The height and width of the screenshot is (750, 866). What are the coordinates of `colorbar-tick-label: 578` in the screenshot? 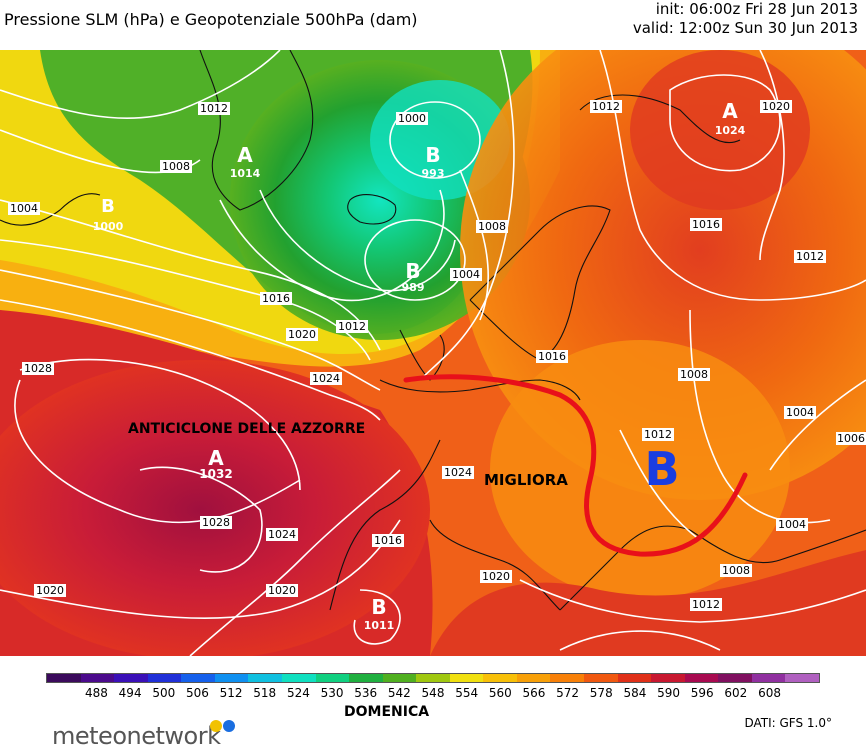 It's located at (601, 693).